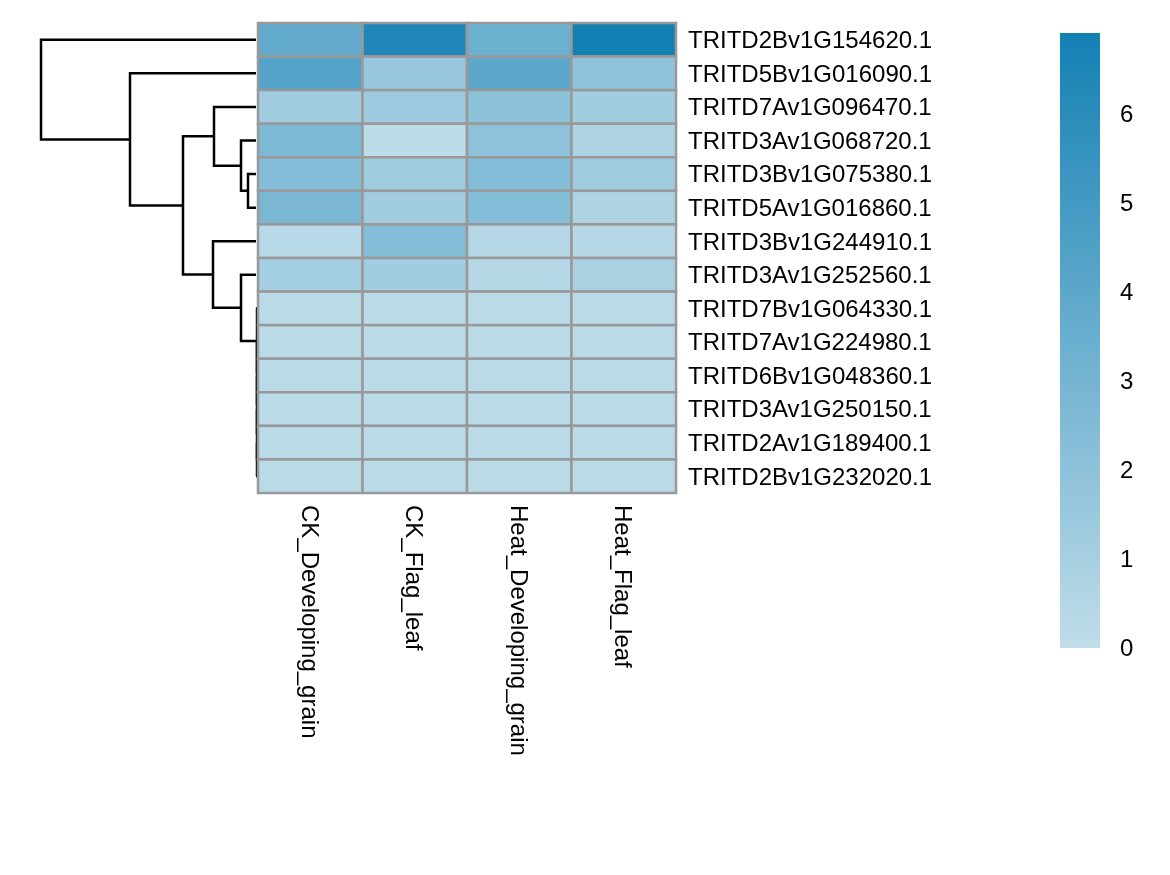  Describe the element at coordinates (1127, 202) in the screenshot. I see `color-bar-label: 5` at that location.